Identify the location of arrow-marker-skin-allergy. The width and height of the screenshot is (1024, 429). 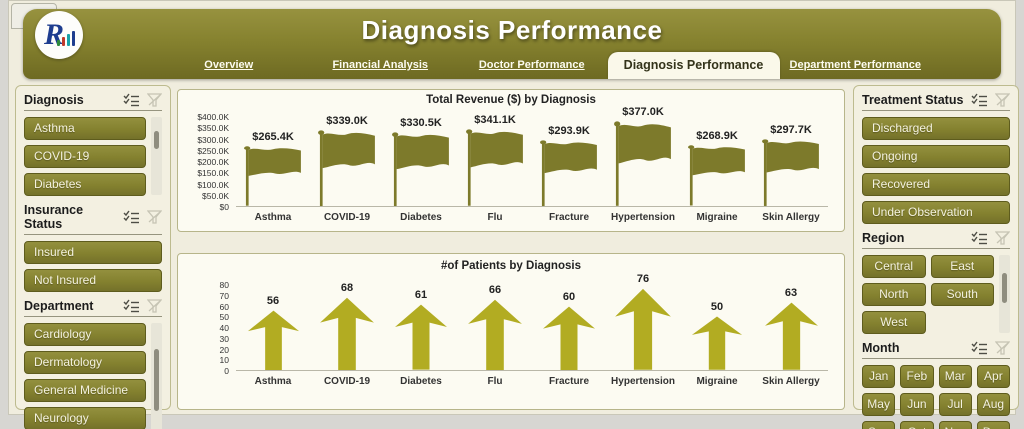
(791, 336).